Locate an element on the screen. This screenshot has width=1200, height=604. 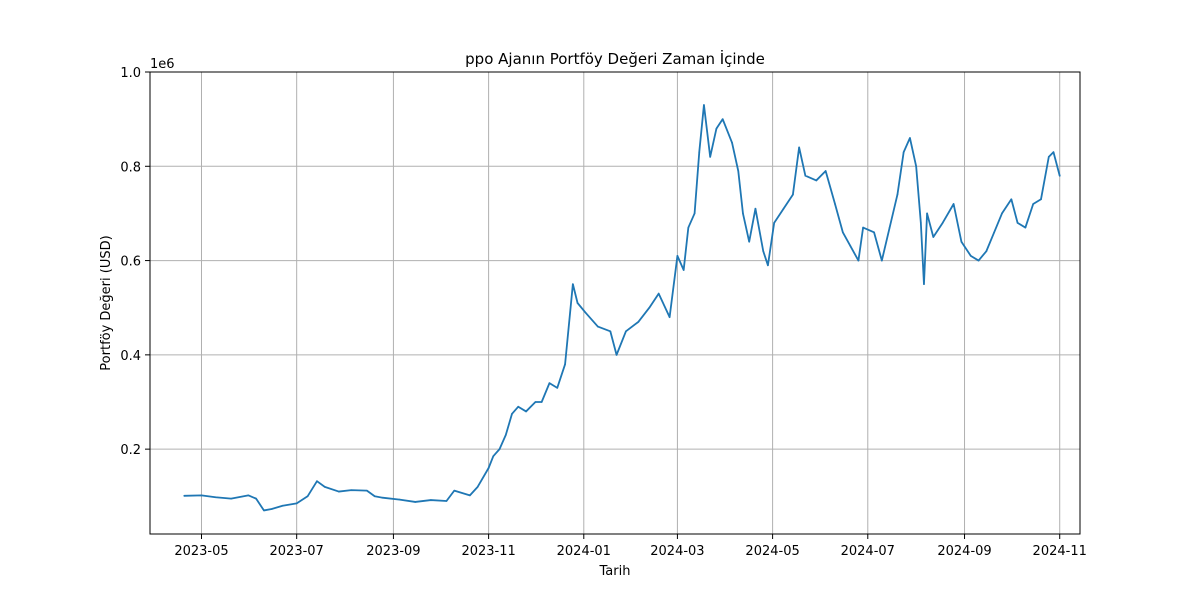
x-tick-label: 2024-01 is located at coordinates (584, 551).